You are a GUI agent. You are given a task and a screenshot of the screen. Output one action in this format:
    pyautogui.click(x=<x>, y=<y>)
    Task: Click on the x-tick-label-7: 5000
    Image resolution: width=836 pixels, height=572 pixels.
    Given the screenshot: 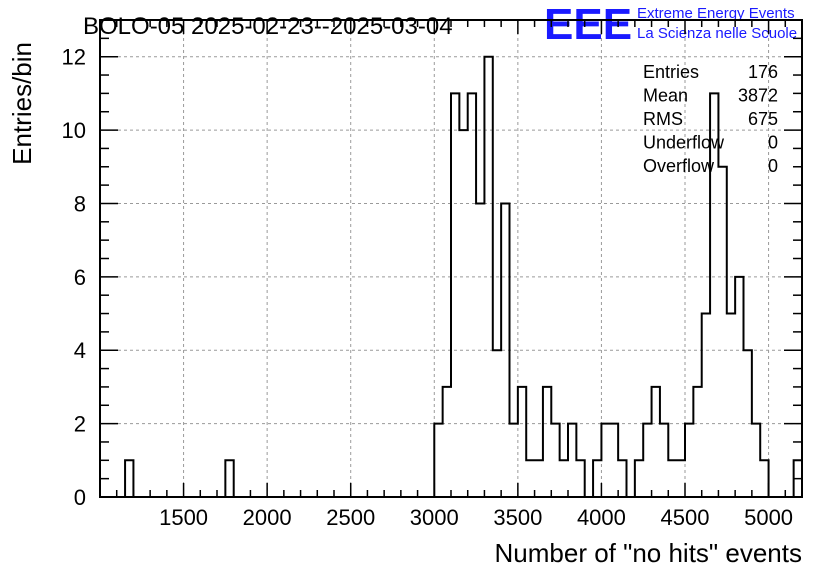 What is the action you would take?
    pyautogui.click(x=768, y=517)
    